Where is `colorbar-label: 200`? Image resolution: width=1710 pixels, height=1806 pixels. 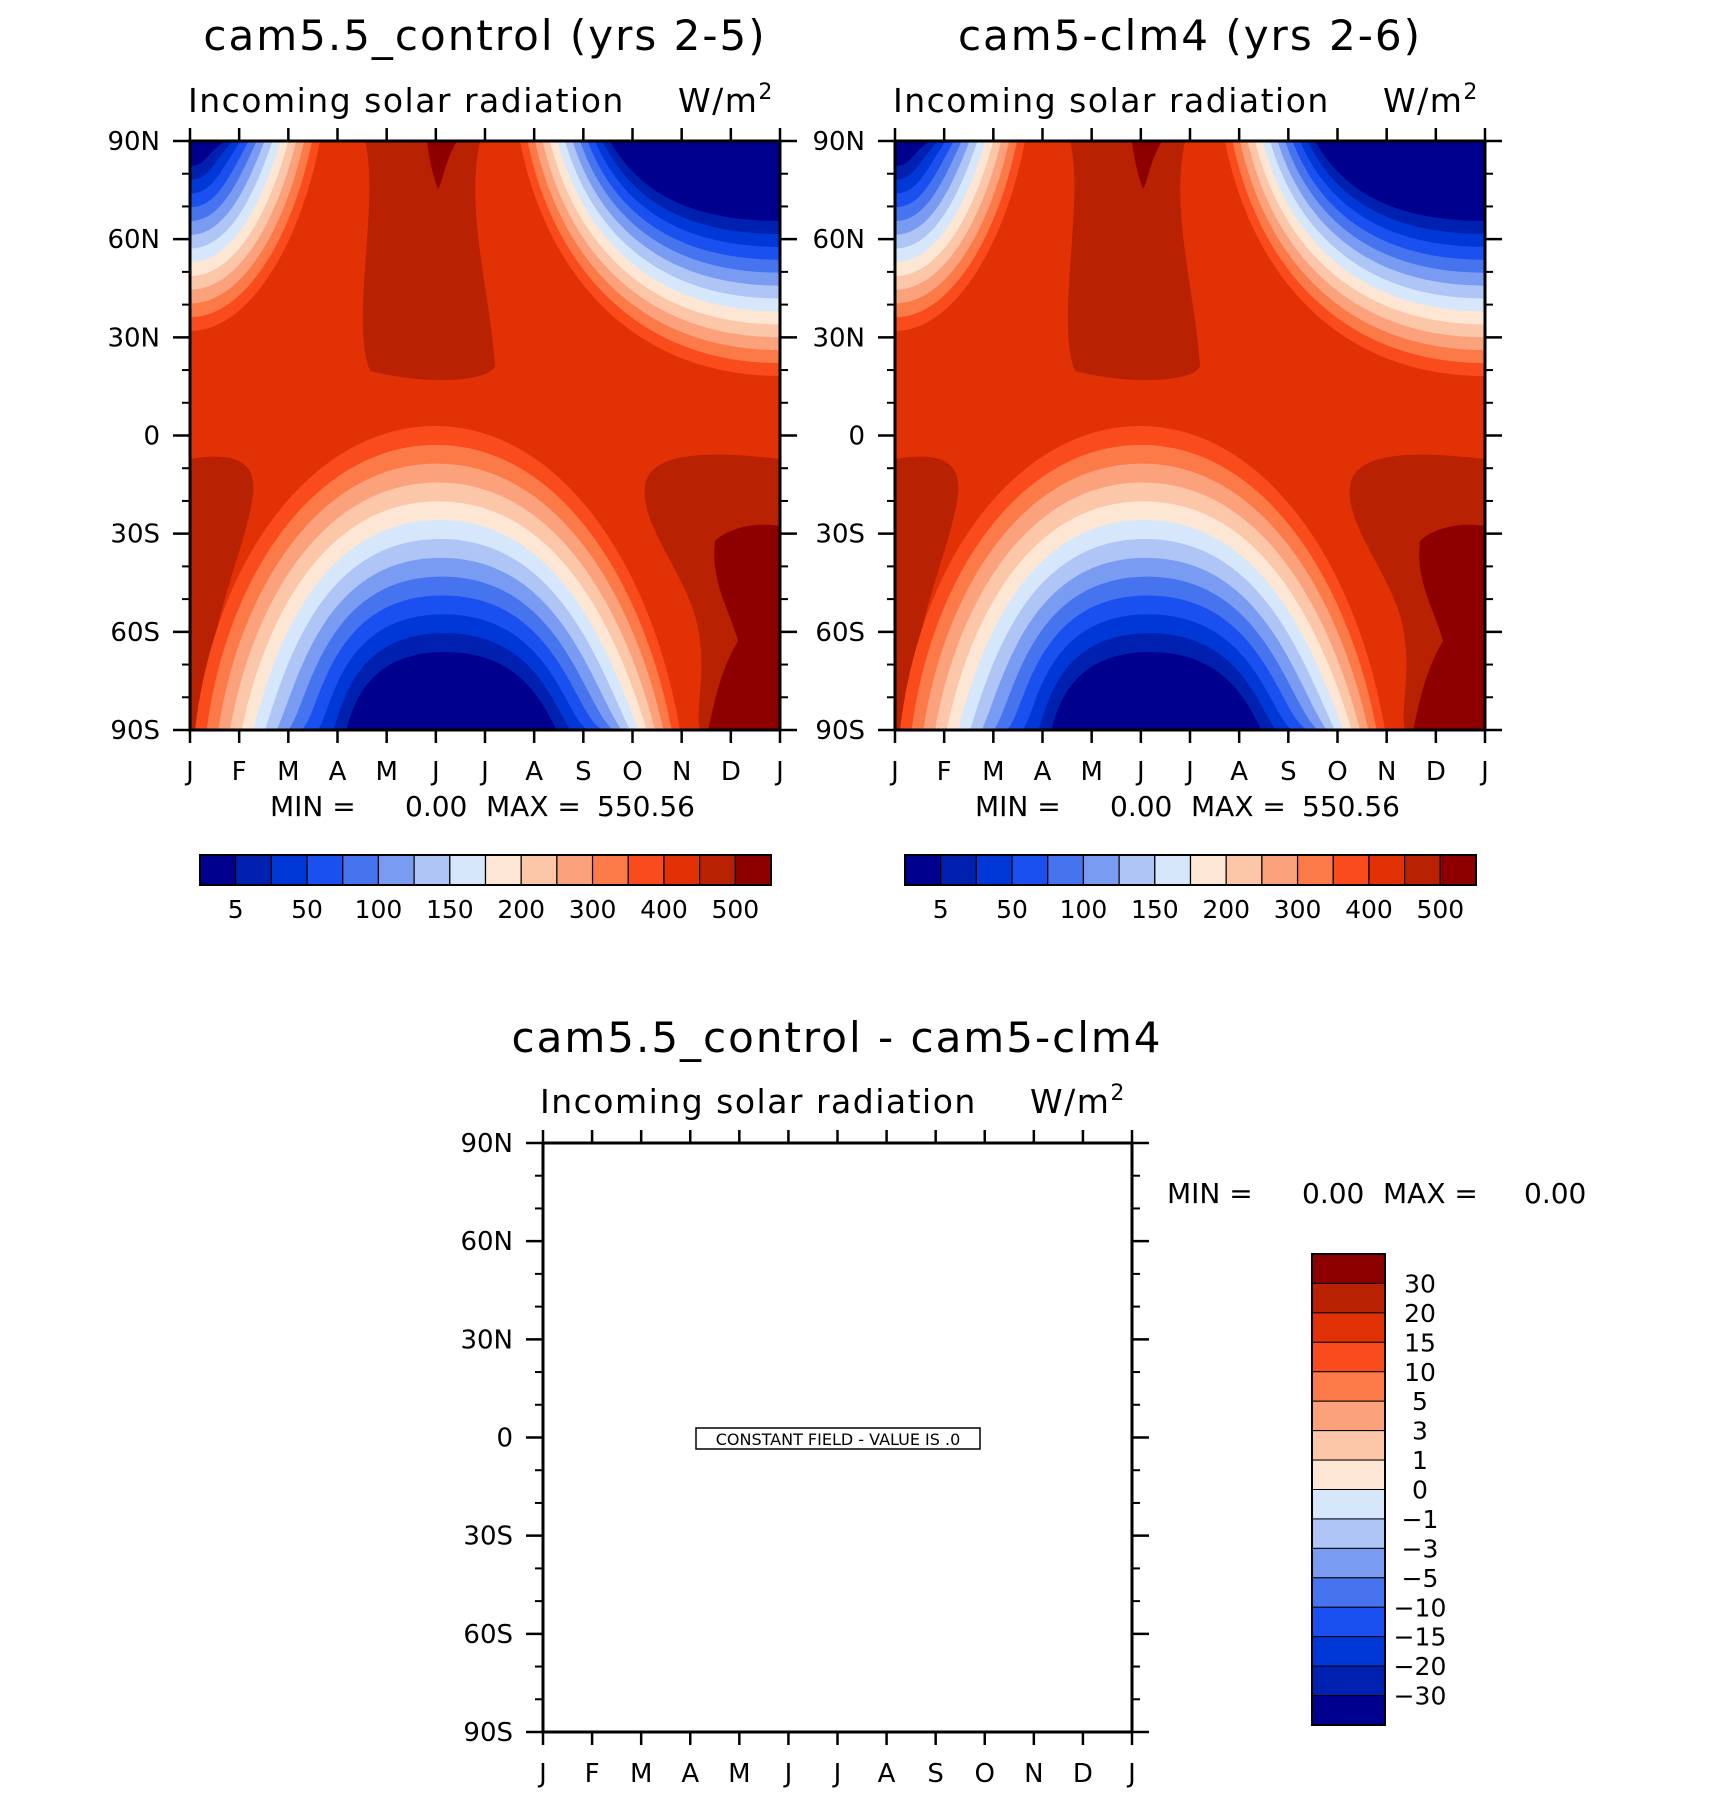 colorbar-label: 200 is located at coordinates (521, 909).